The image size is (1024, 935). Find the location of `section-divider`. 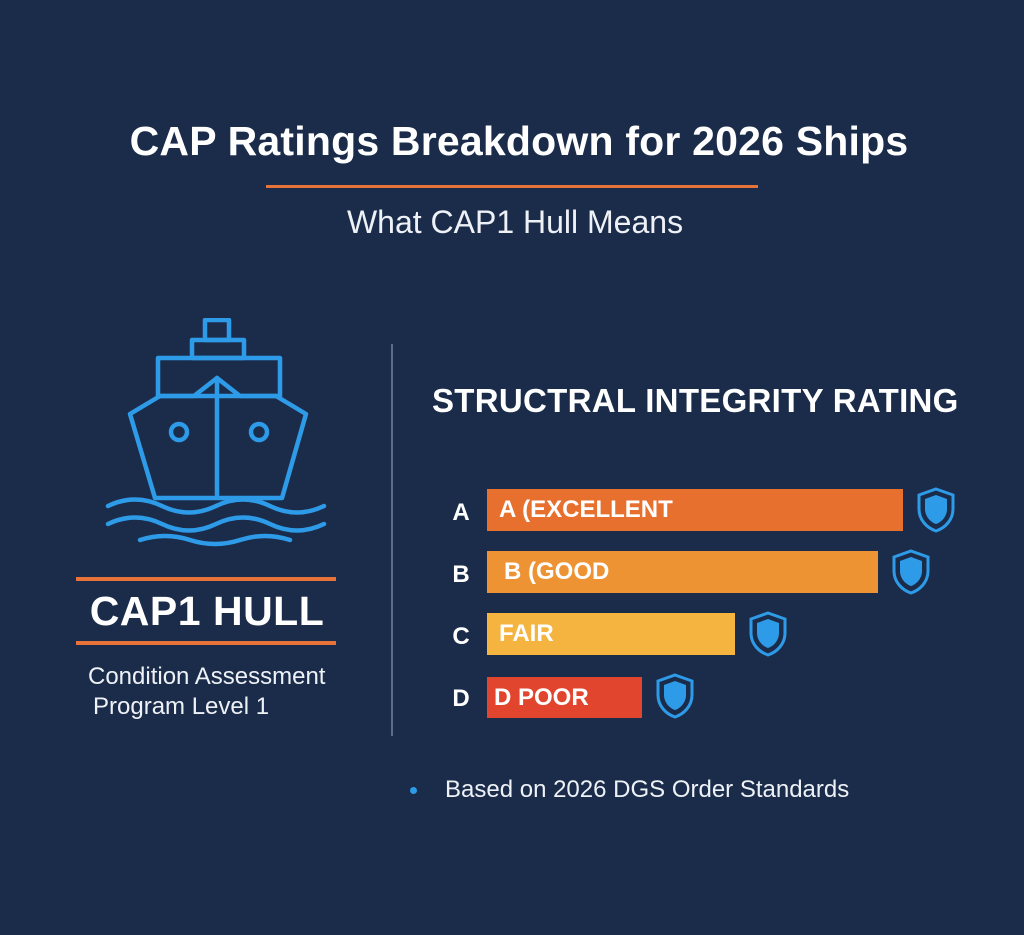

section-divider is located at coordinates (392, 540).